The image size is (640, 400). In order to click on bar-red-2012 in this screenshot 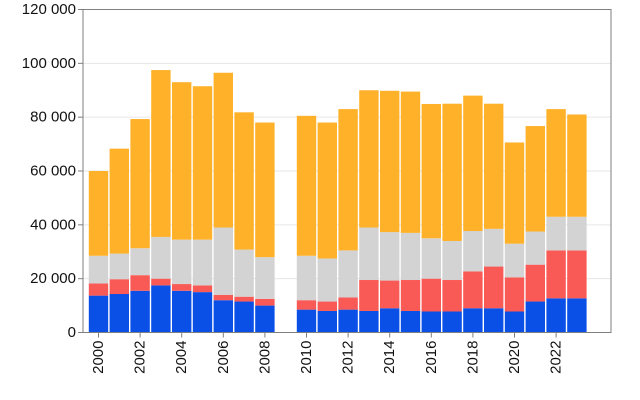, I will do `click(348, 303)`.